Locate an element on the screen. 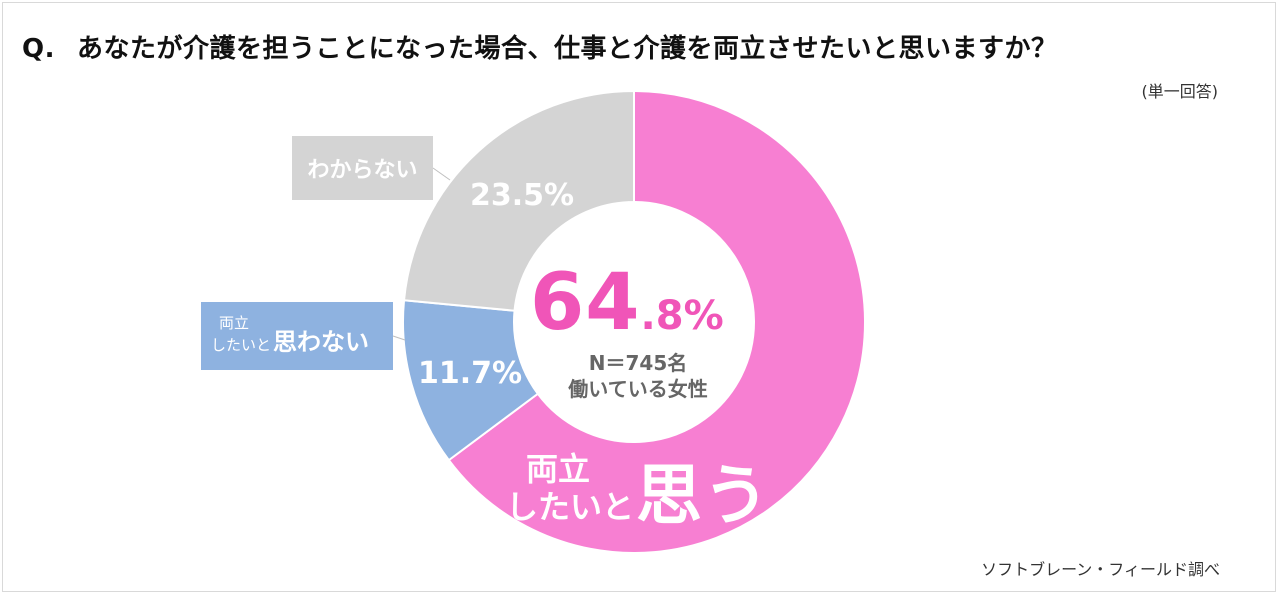 The width and height of the screenshot is (1280, 596). label-no-line2: したいと is located at coordinates (241, 345).